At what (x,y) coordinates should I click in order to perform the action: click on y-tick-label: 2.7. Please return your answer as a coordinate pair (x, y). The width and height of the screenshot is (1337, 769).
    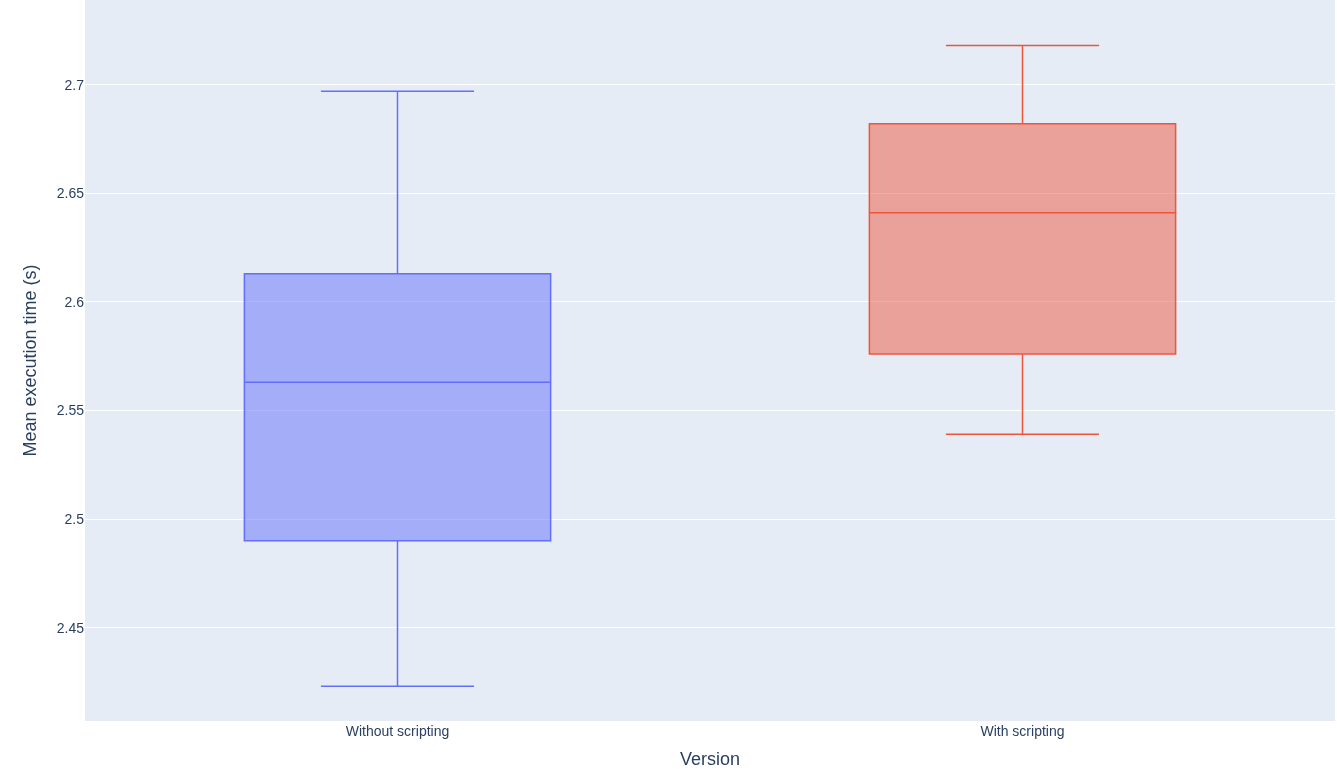
    Looking at the image, I should click on (74, 84).